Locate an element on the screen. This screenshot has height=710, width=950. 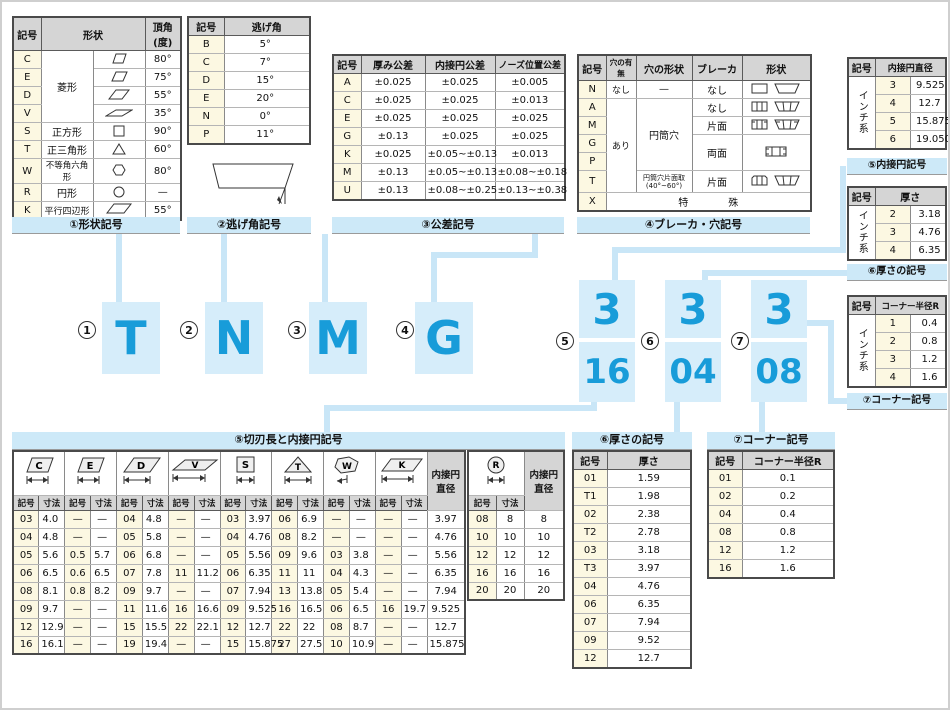
connector-edge-table is located at coordinates (327, 419).